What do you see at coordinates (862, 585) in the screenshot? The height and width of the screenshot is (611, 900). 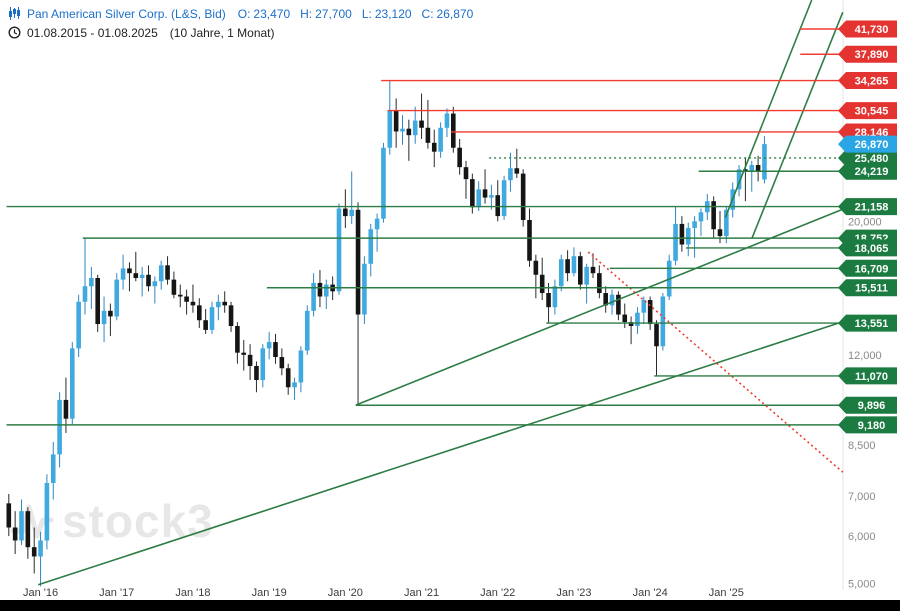 I see `y-axis-label: 5,000` at bounding box center [862, 585].